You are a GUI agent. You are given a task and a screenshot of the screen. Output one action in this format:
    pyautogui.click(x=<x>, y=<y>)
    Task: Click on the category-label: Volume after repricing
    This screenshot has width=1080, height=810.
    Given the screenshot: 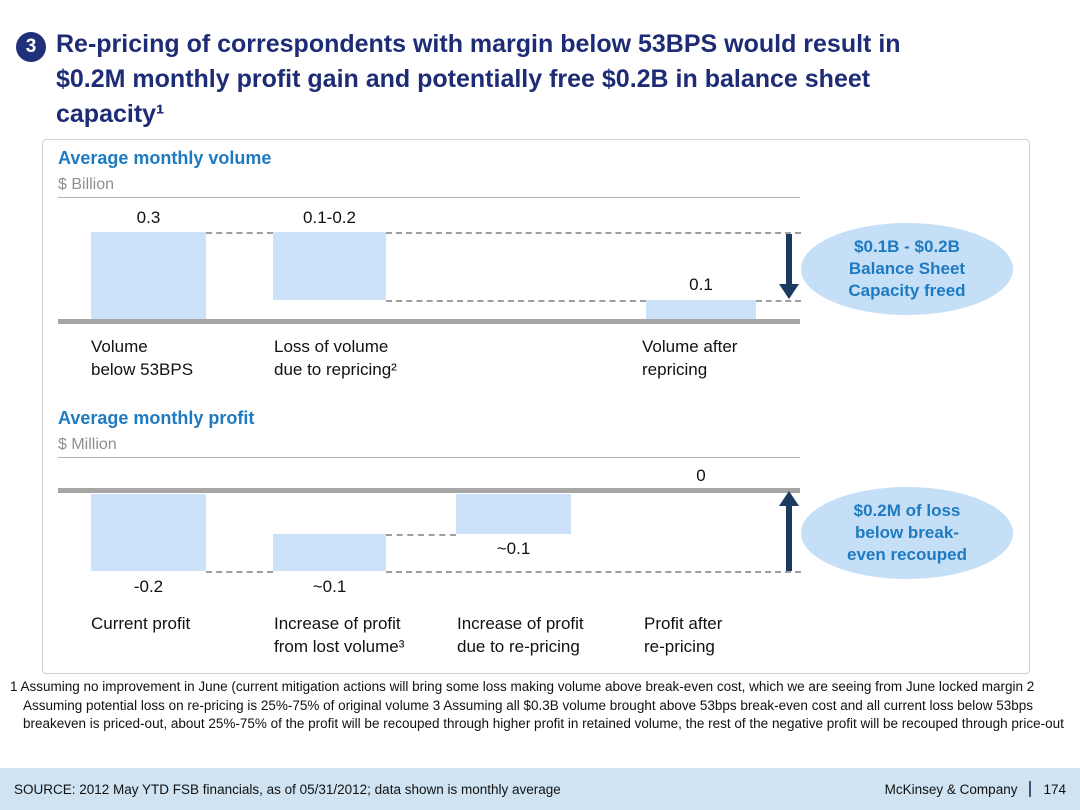 What is the action you would take?
    pyautogui.click(x=727, y=358)
    